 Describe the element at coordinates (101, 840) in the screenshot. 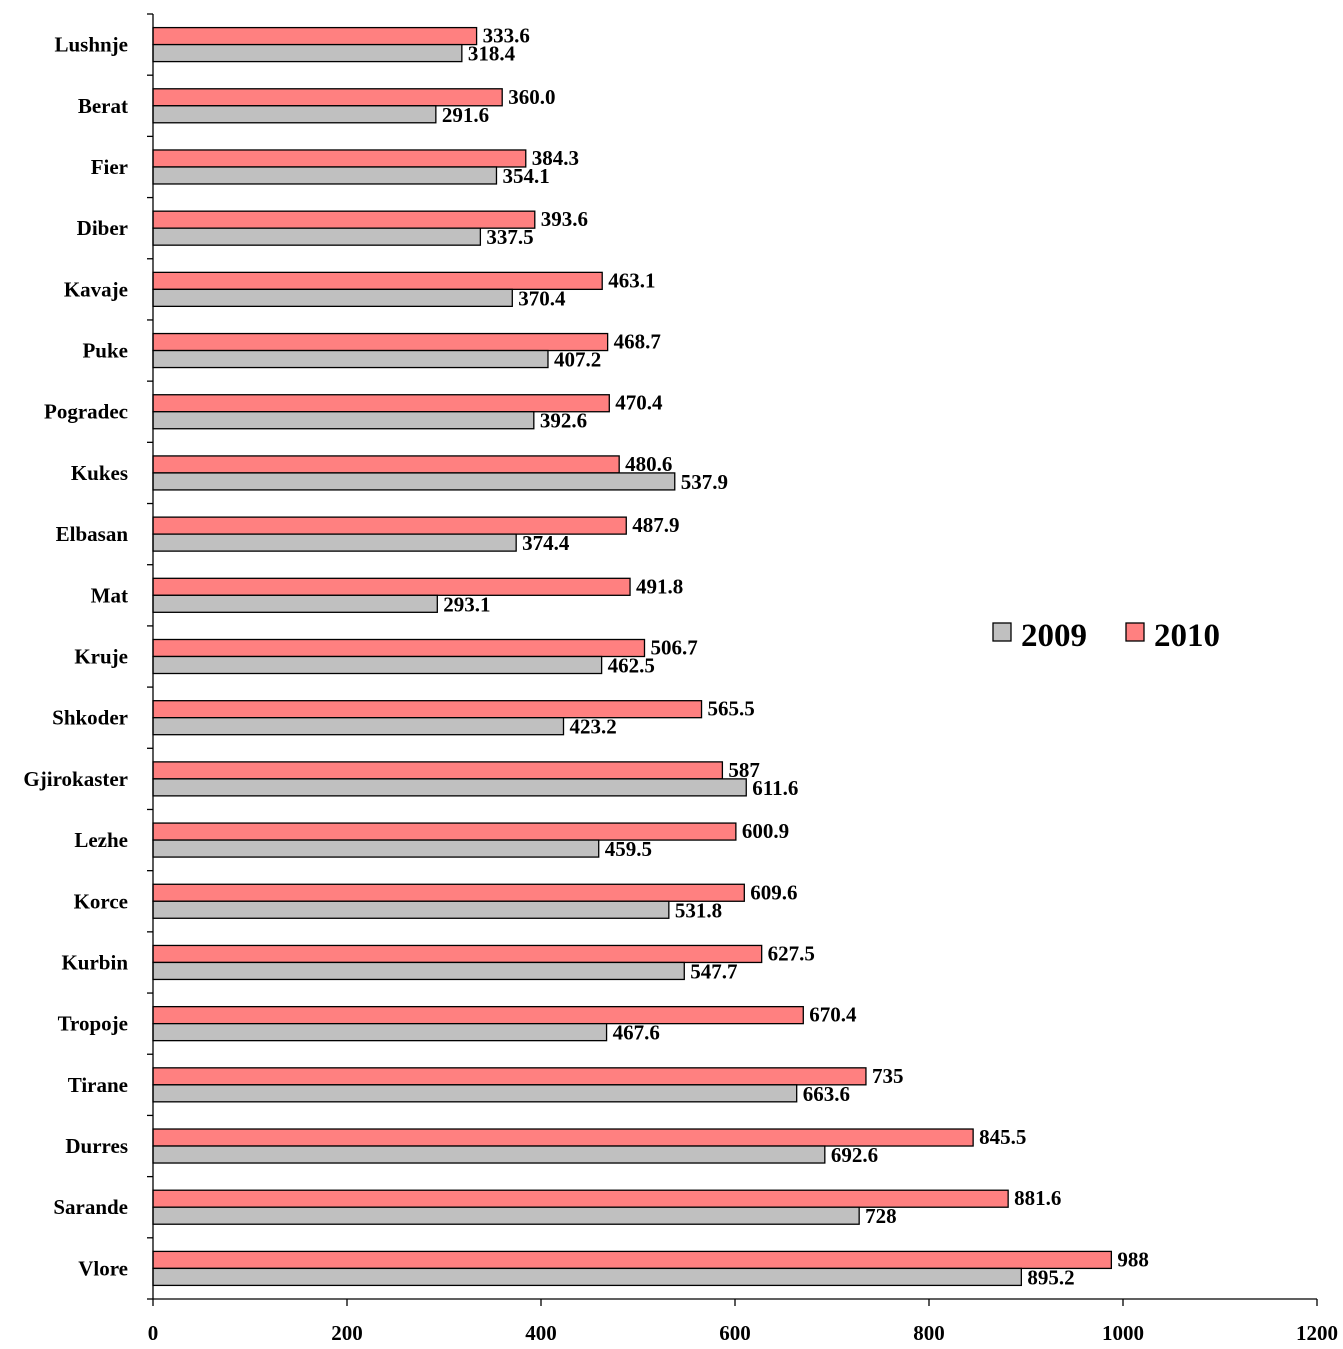

I see `category-label: Lezhe` at that location.